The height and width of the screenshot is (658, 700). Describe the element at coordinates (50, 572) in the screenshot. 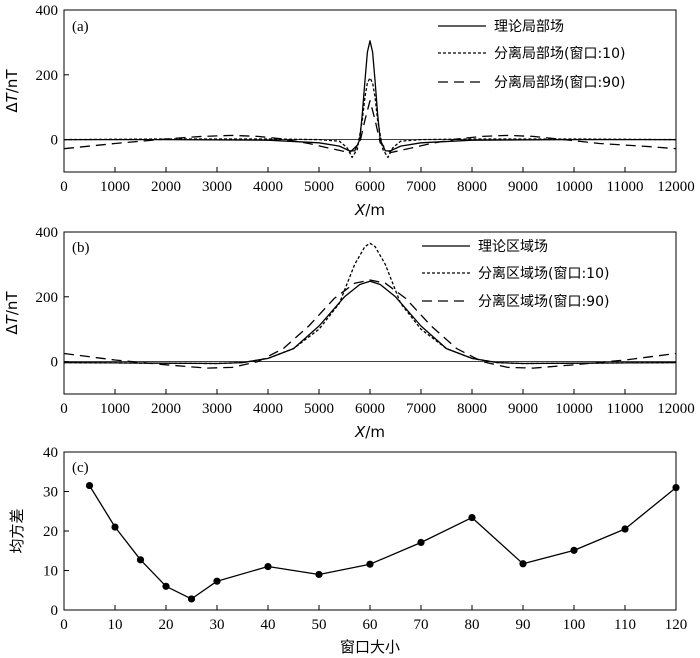

I see `y-tick-label: 10` at that location.